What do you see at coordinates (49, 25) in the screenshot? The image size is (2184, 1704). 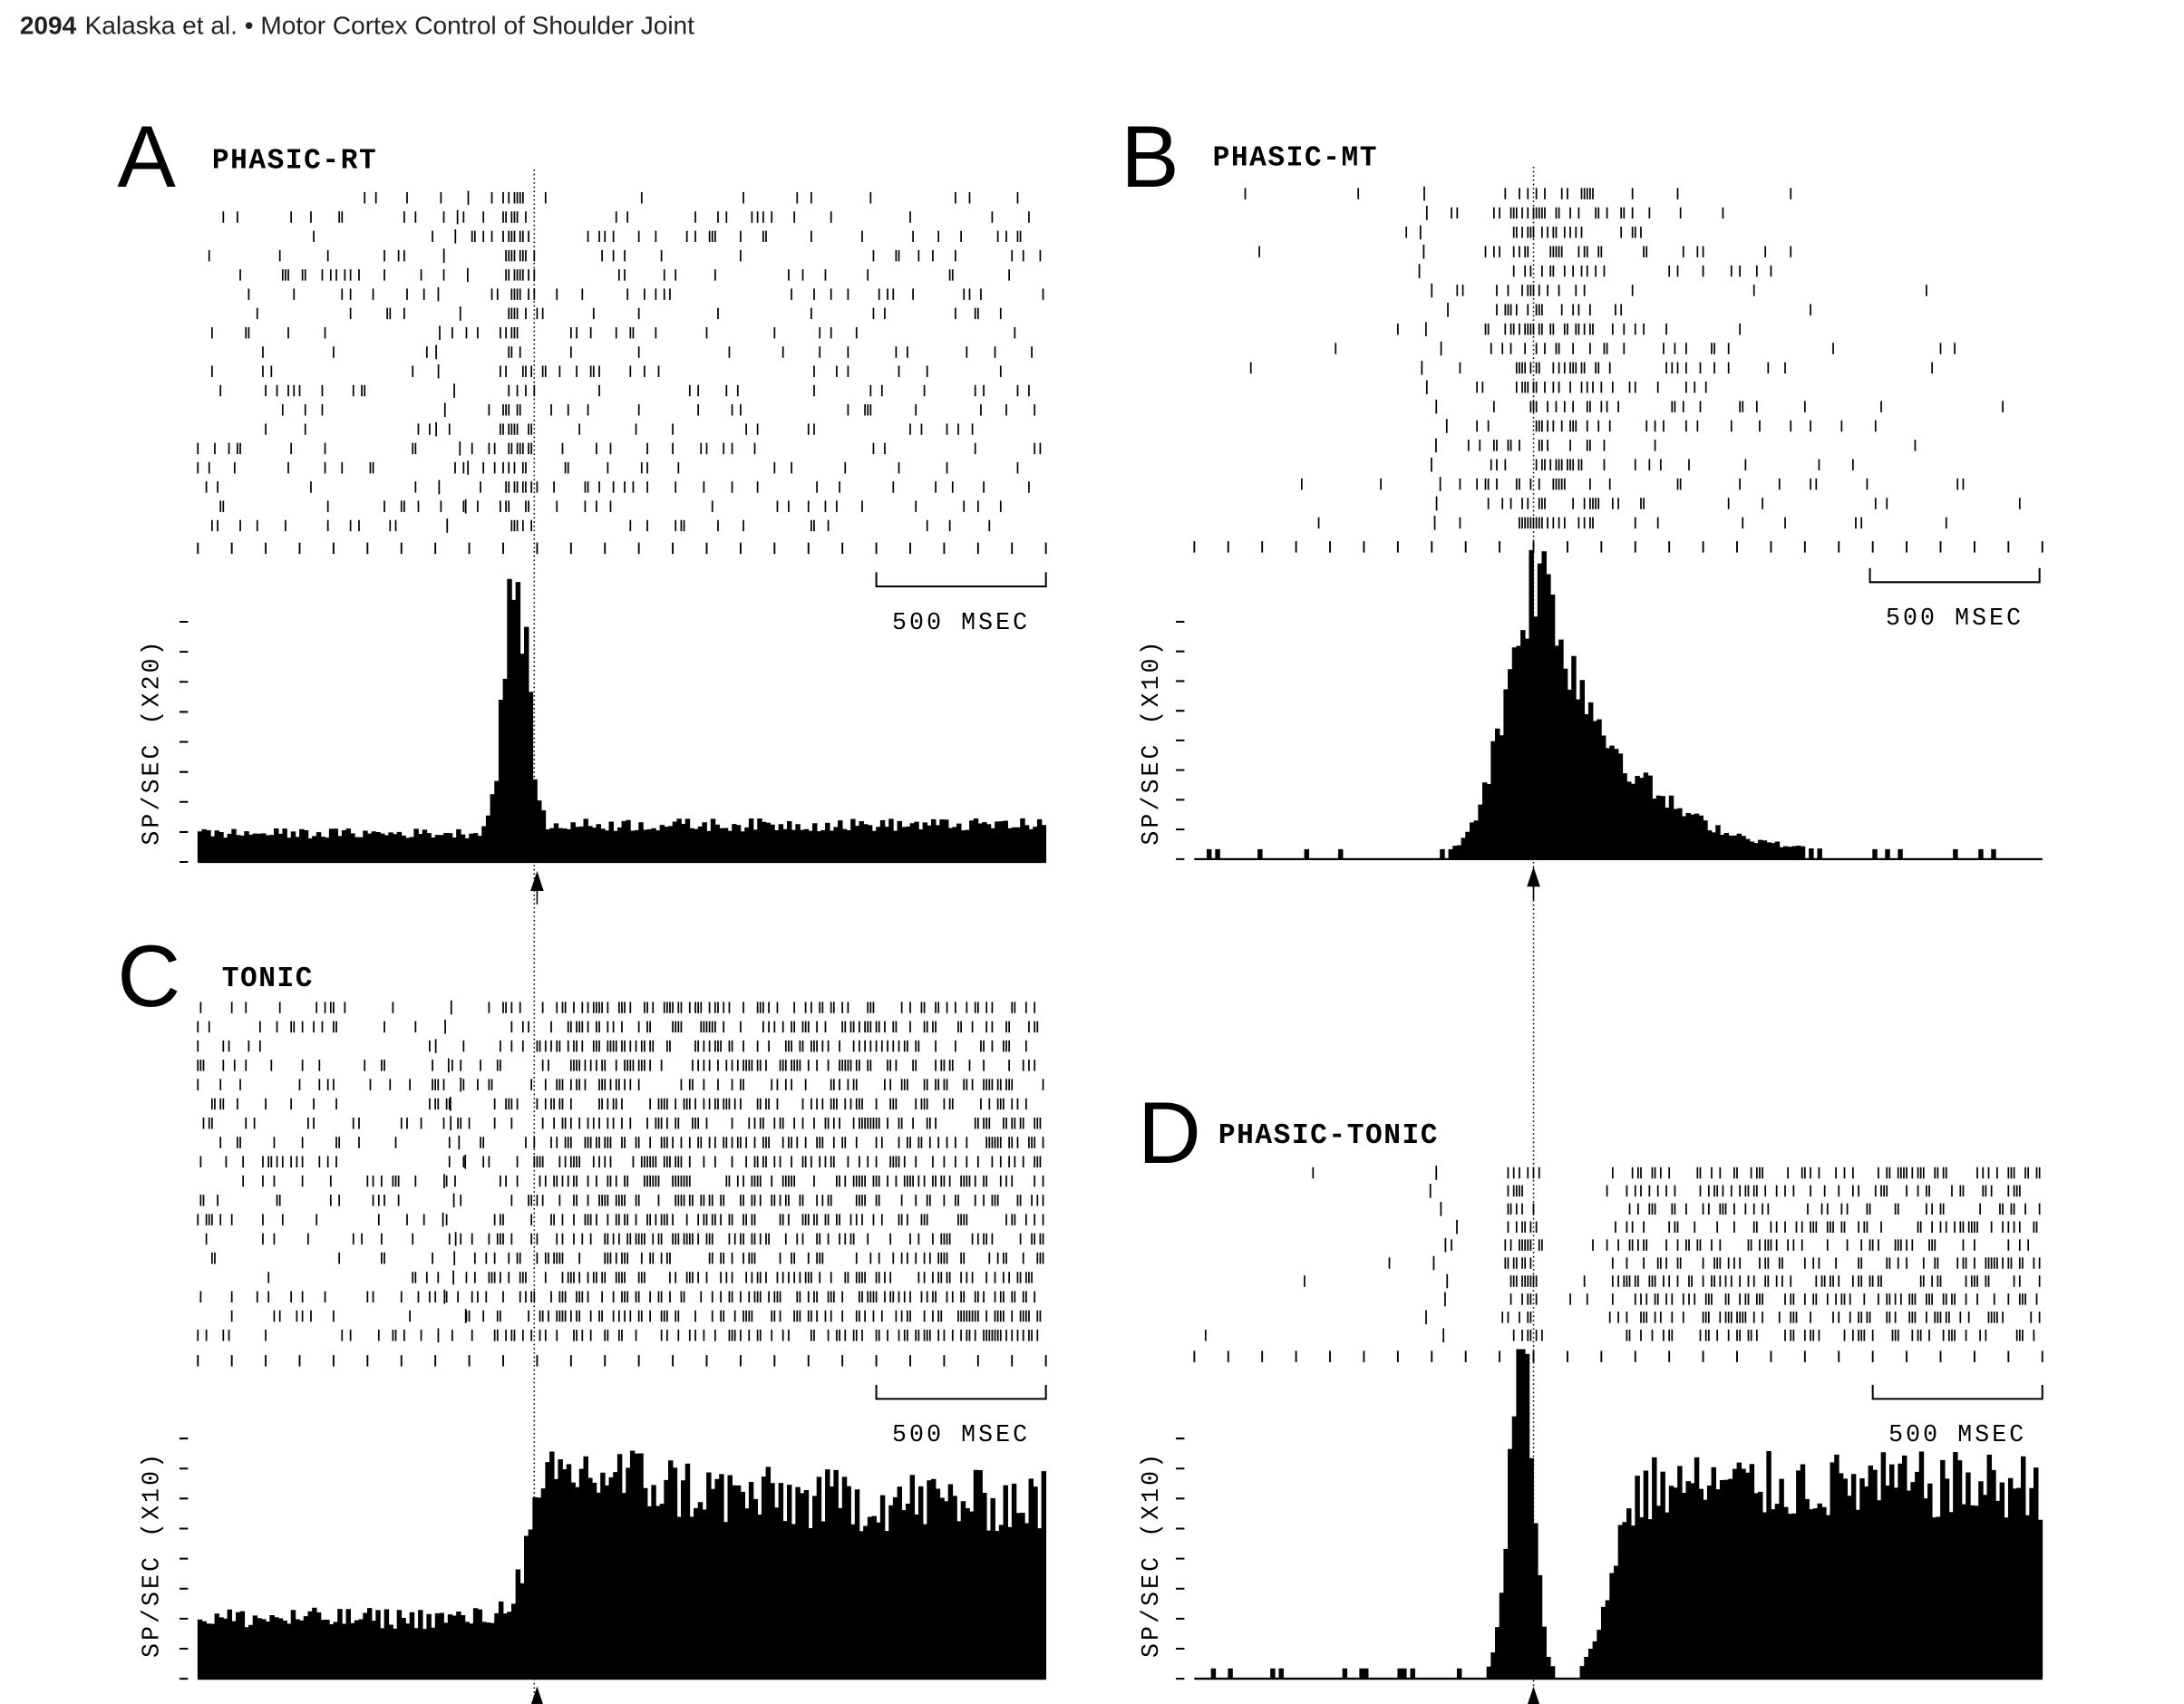 I see `page-number: 2094` at bounding box center [49, 25].